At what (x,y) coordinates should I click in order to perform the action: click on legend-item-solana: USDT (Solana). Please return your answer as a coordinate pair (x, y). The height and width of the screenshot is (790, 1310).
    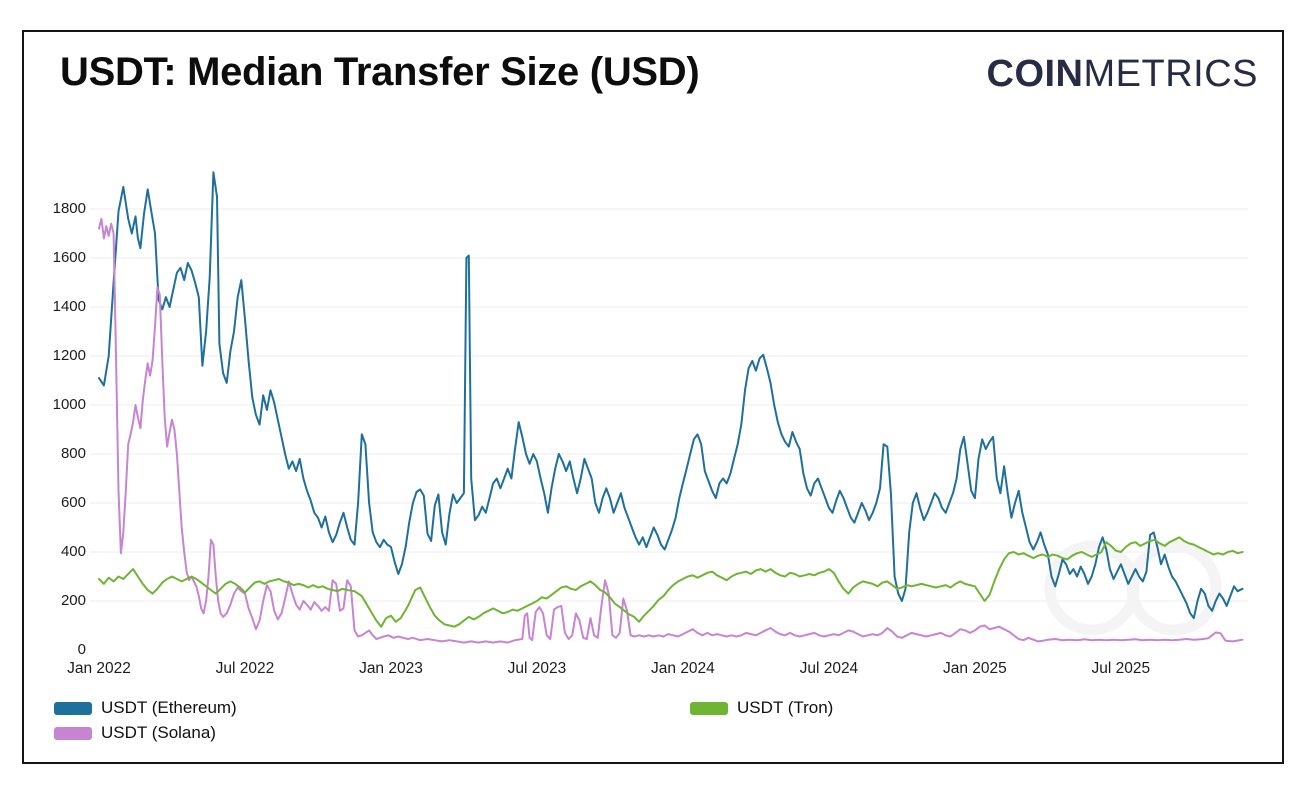
    Looking at the image, I should click on (135, 733).